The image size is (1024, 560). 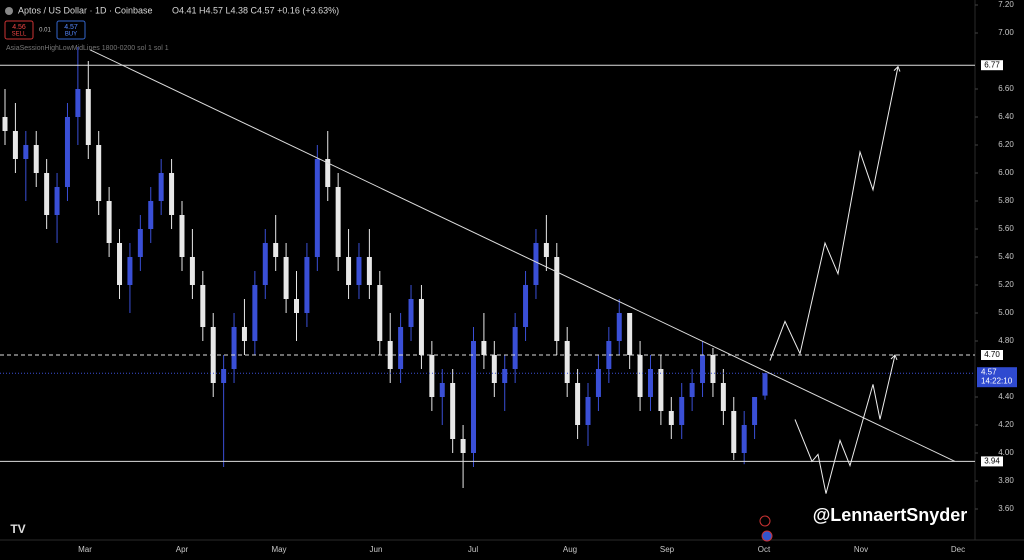 I want to click on sell-button, so click(x=19, y=30).